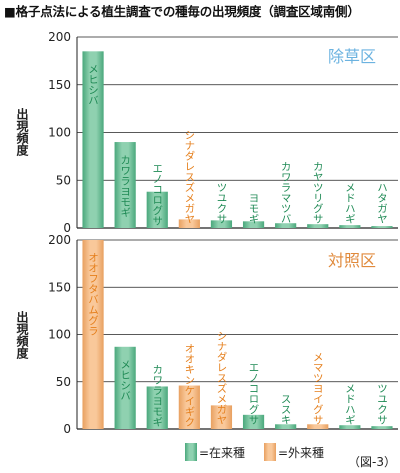  I want to click on category-label: ススキ, so click(286, 410).